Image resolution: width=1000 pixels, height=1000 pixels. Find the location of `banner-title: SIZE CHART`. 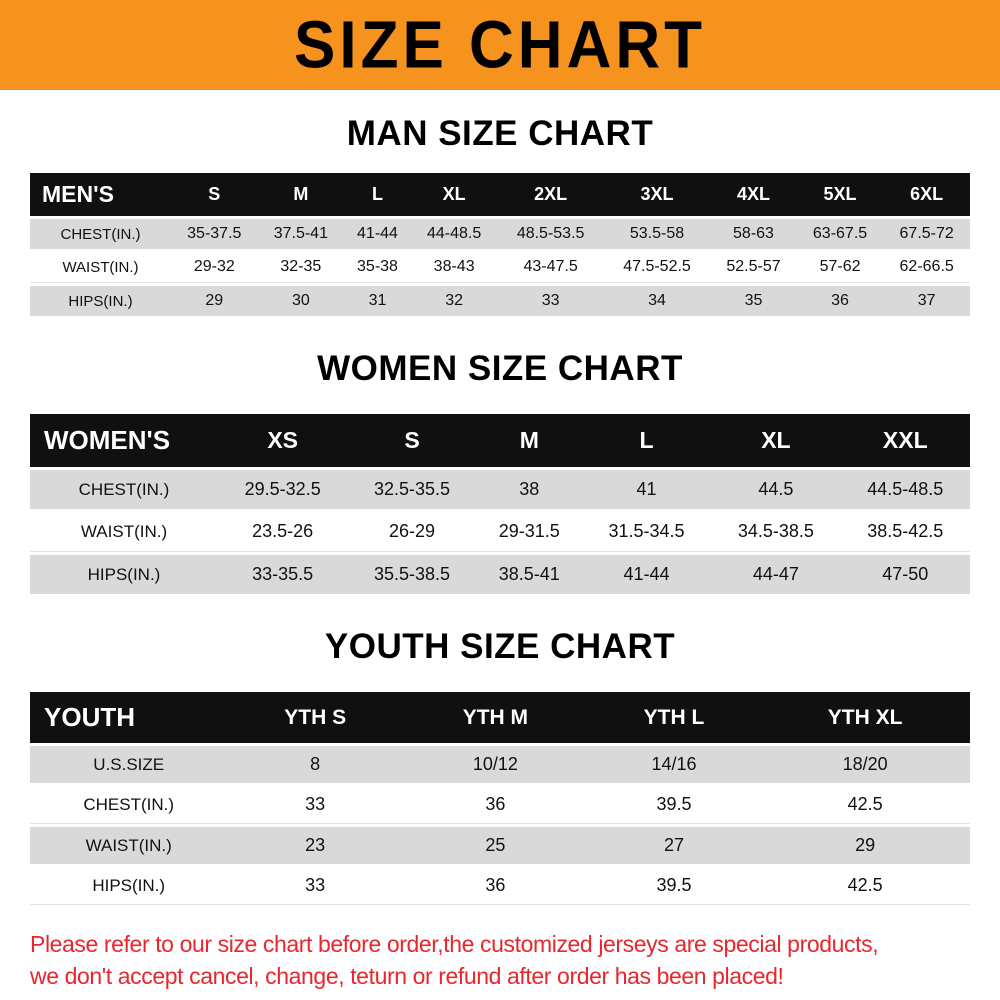

banner-title: SIZE CHART is located at coordinates (500, 45).